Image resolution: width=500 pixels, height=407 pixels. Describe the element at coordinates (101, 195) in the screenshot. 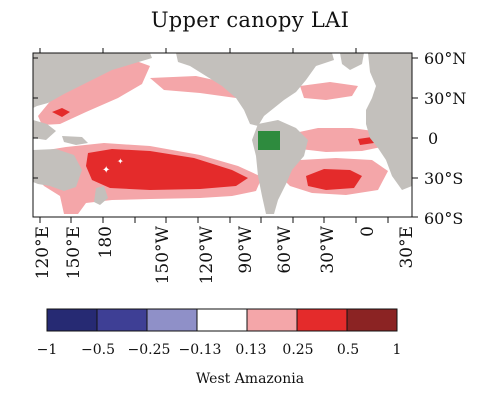

I see `land-new-zealand` at that location.